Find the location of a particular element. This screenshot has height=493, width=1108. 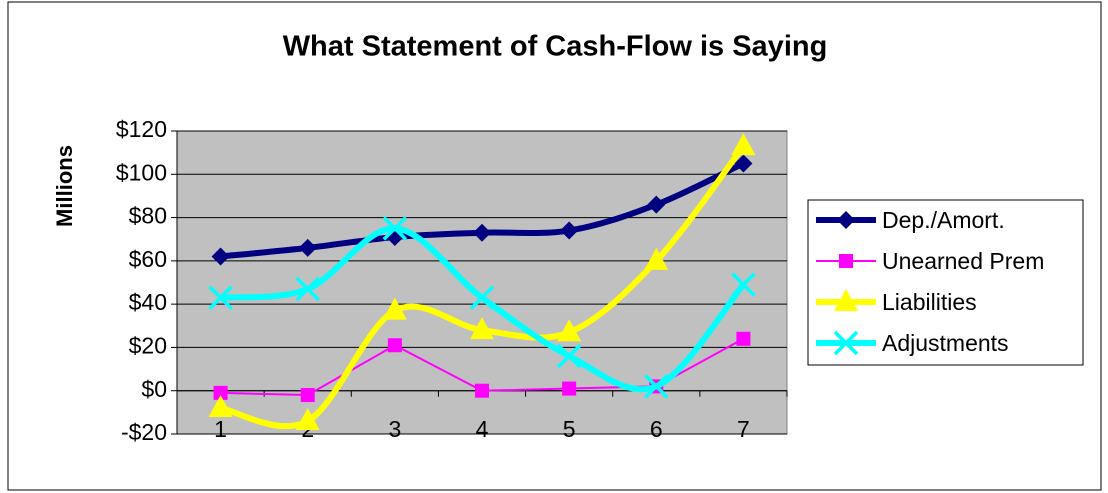

y-tick-label: $40 is located at coordinates (148, 302).